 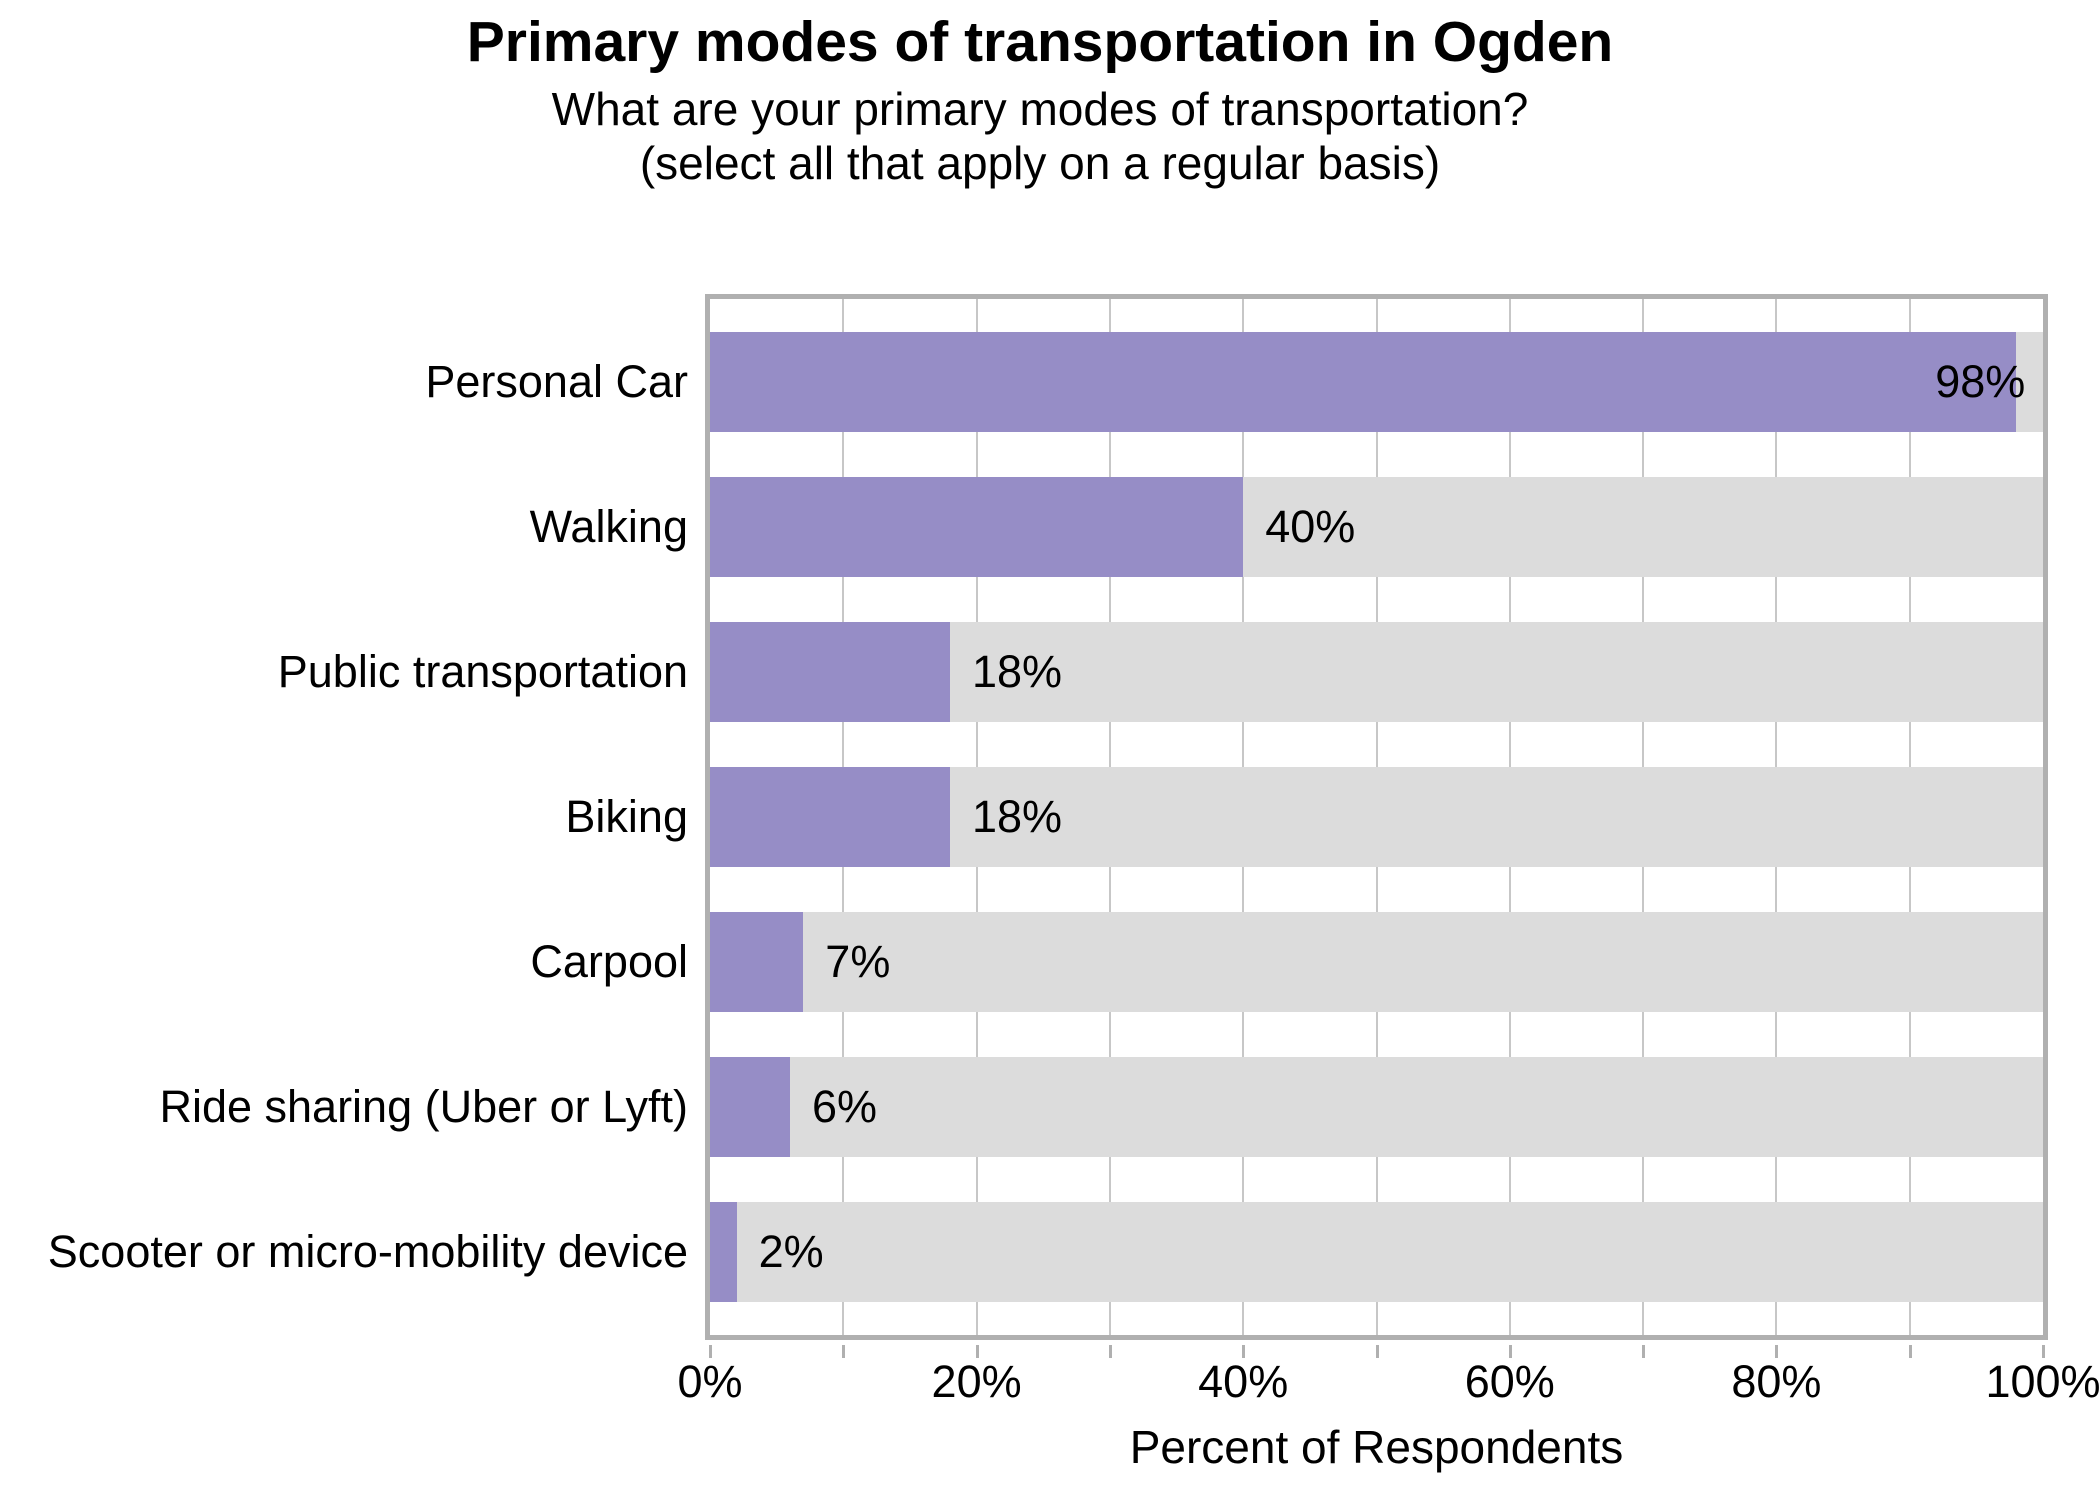 What do you see at coordinates (1509, 1381) in the screenshot?
I see `x-tick-label: 60%` at bounding box center [1509, 1381].